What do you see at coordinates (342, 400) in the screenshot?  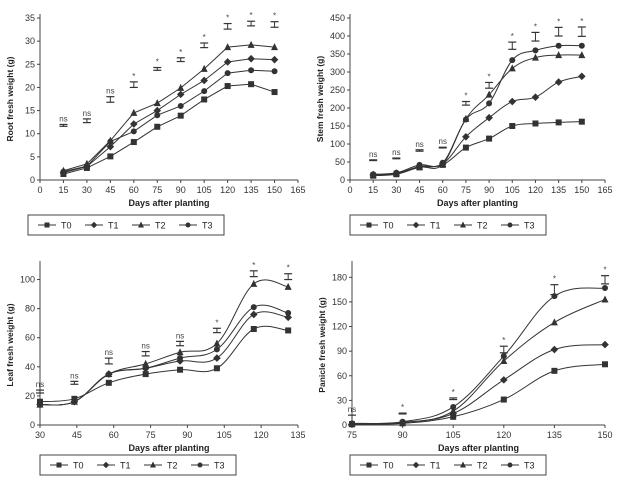 I see `y-tick-label: 30` at bounding box center [342, 400].